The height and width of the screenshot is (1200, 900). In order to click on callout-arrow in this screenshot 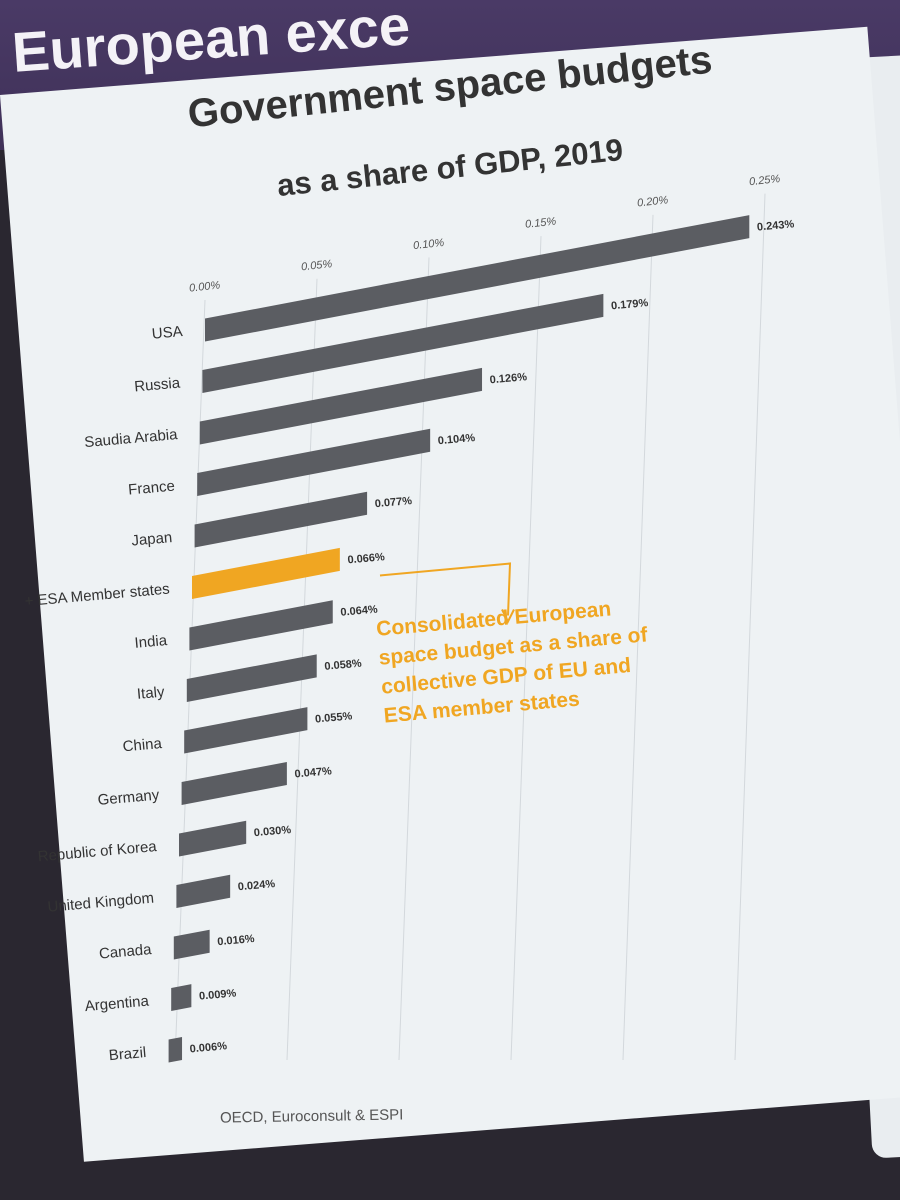, I will do `click(445, 589)`.